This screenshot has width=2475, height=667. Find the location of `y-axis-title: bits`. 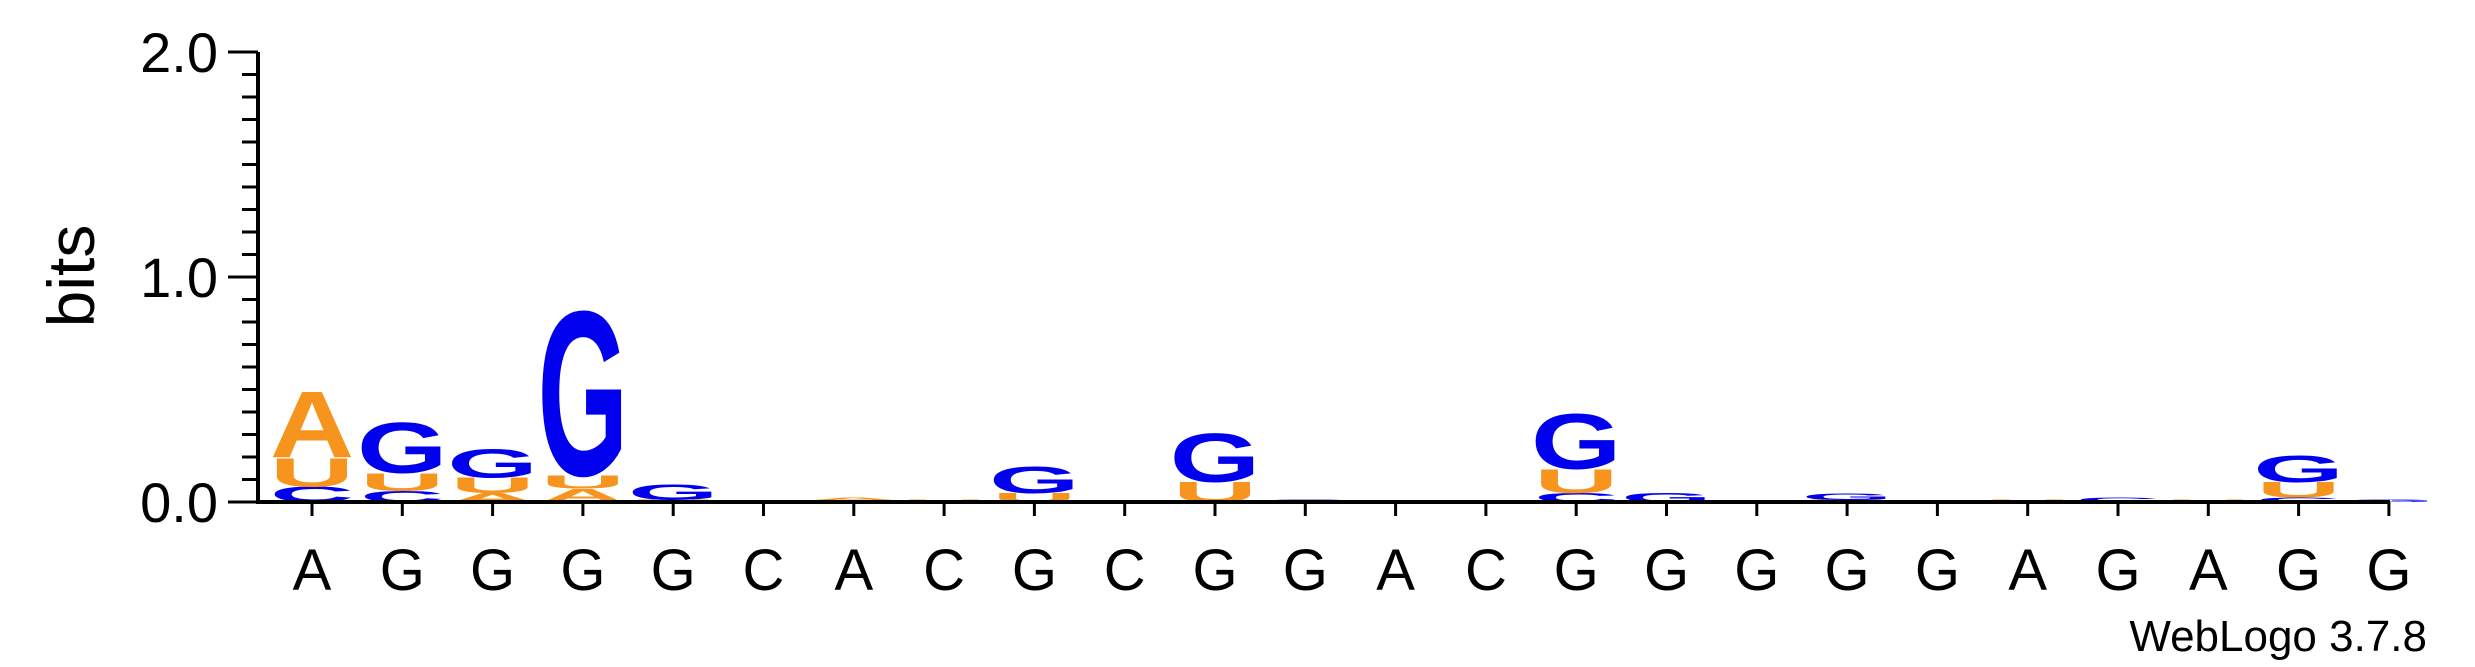

y-axis-title: bits is located at coordinates (71, 276).